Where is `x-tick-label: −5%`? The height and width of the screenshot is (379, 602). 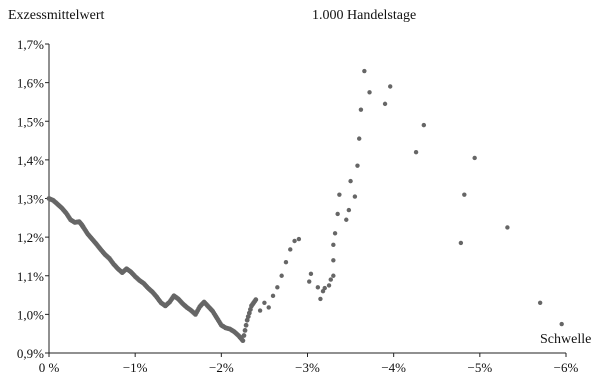 x-tick-label: −5% is located at coordinates (479, 367).